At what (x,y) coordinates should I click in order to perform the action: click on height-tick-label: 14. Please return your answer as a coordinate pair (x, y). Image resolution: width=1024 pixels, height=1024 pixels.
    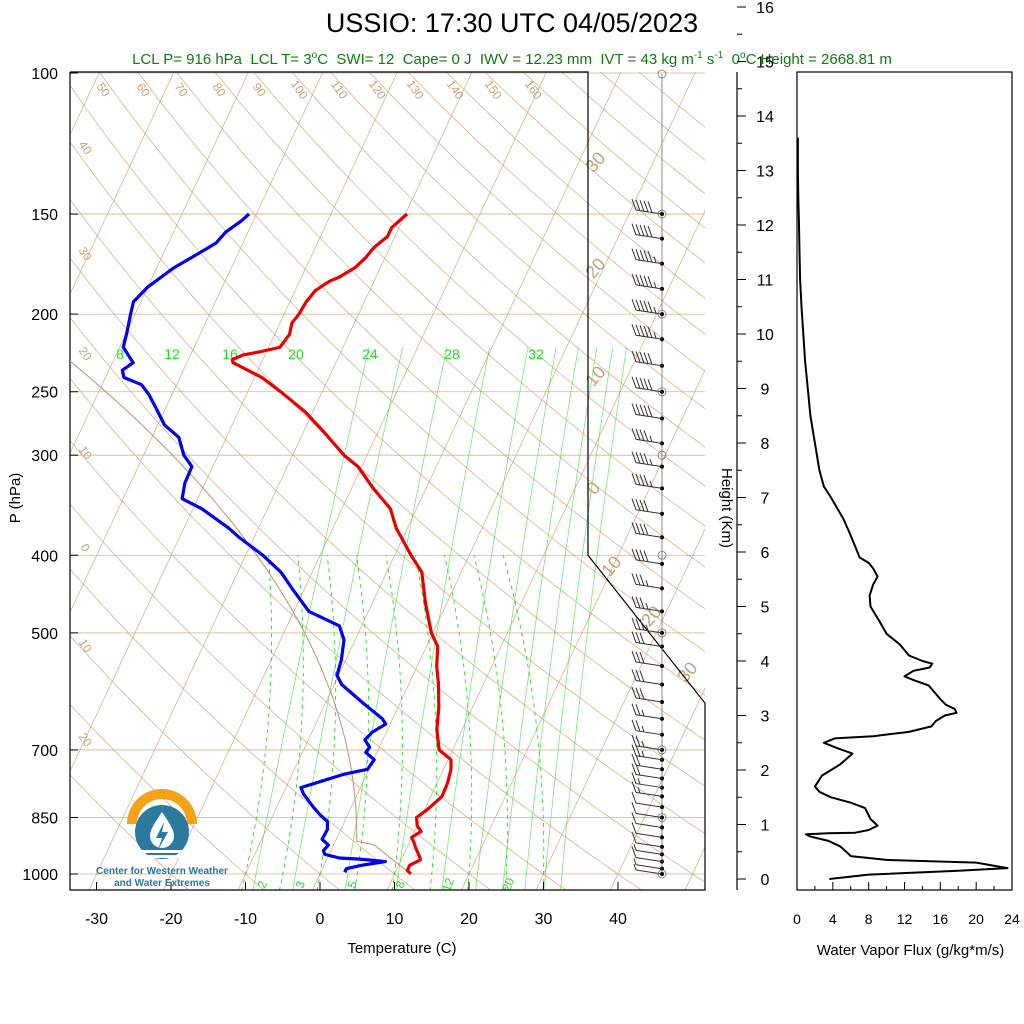
    Looking at the image, I should click on (765, 117).